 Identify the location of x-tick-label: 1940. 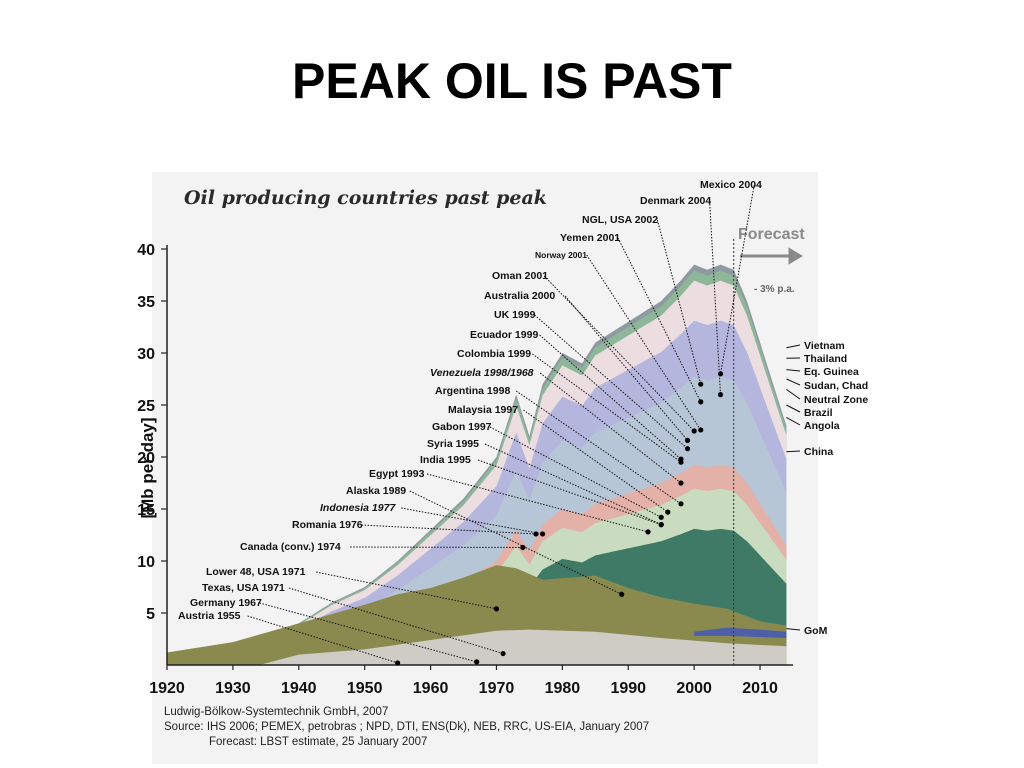
(299, 688).